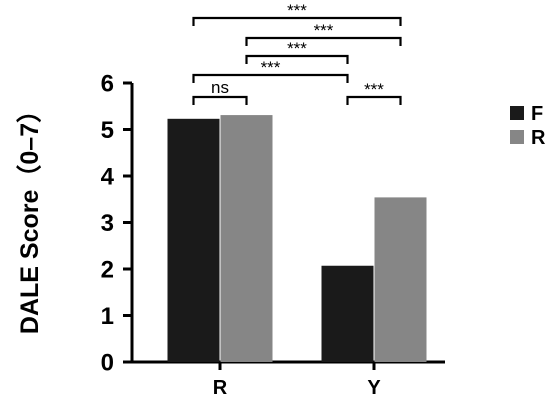  Describe the element at coordinates (347, 313) in the screenshot. I see `bar-F-Y` at that location.